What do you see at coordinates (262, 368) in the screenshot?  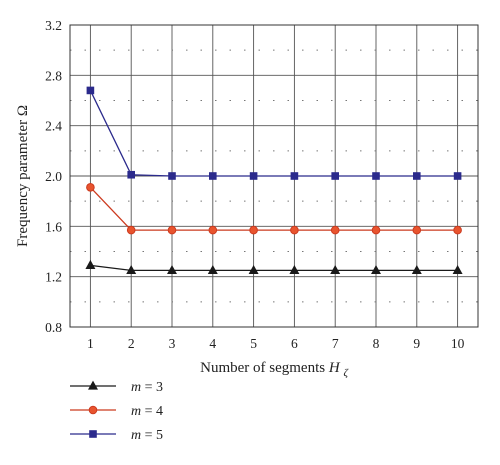 I see `x-axis-title-text: Number of segments` at bounding box center [262, 368].